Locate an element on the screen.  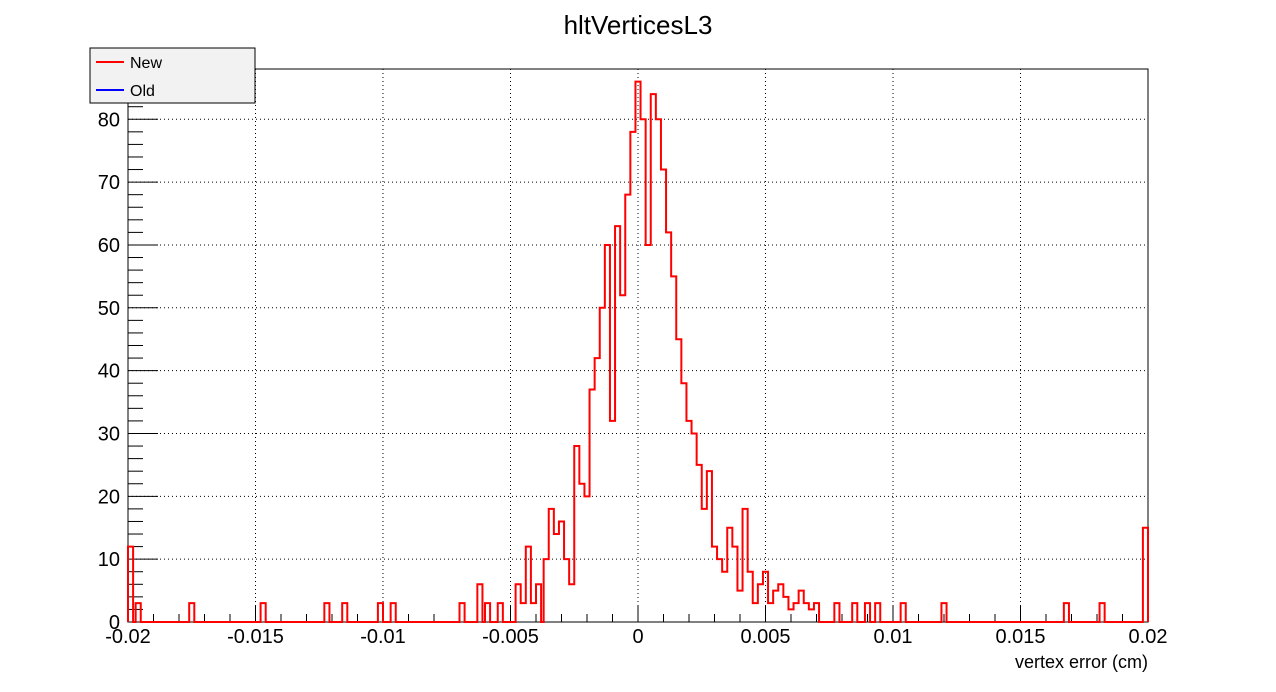
y-tick-label: 0 is located at coordinates (114, 623).